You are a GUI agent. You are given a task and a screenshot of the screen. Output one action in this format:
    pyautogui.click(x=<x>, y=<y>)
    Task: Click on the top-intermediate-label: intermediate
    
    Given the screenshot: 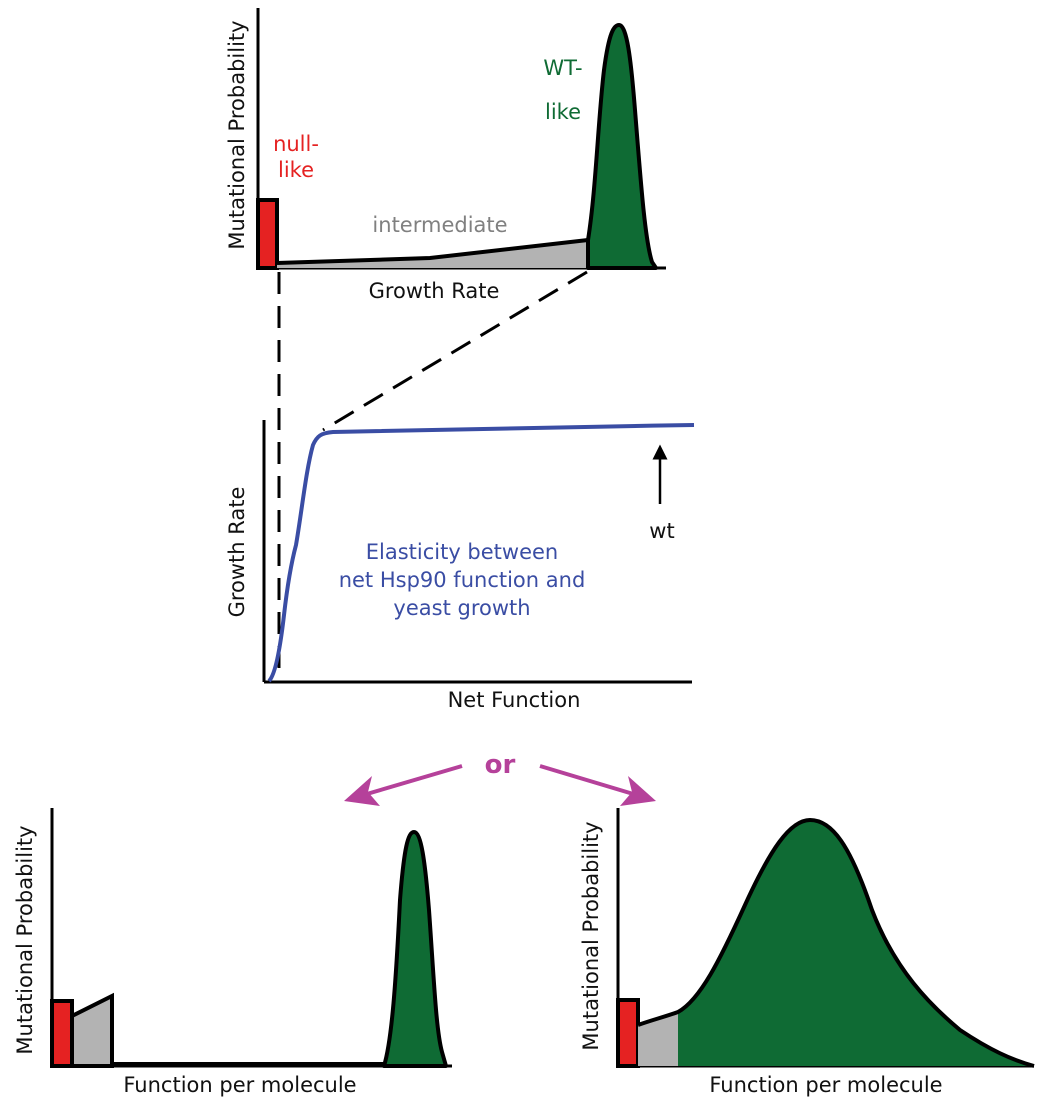 What is the action you would take?
    pyautogui.click(x=439, y=225)
    